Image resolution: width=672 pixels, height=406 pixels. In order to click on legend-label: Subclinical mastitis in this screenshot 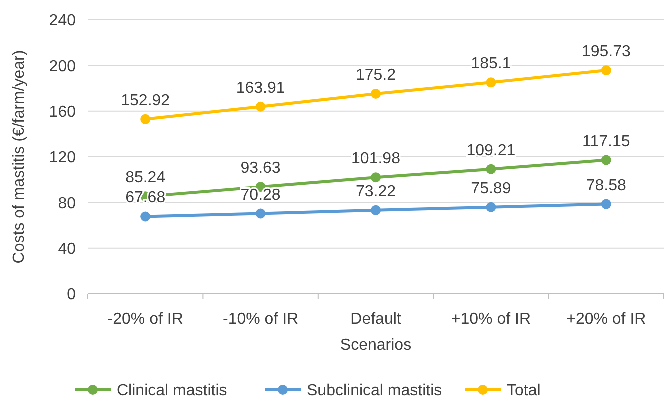, I will do `click(374, 391)`.